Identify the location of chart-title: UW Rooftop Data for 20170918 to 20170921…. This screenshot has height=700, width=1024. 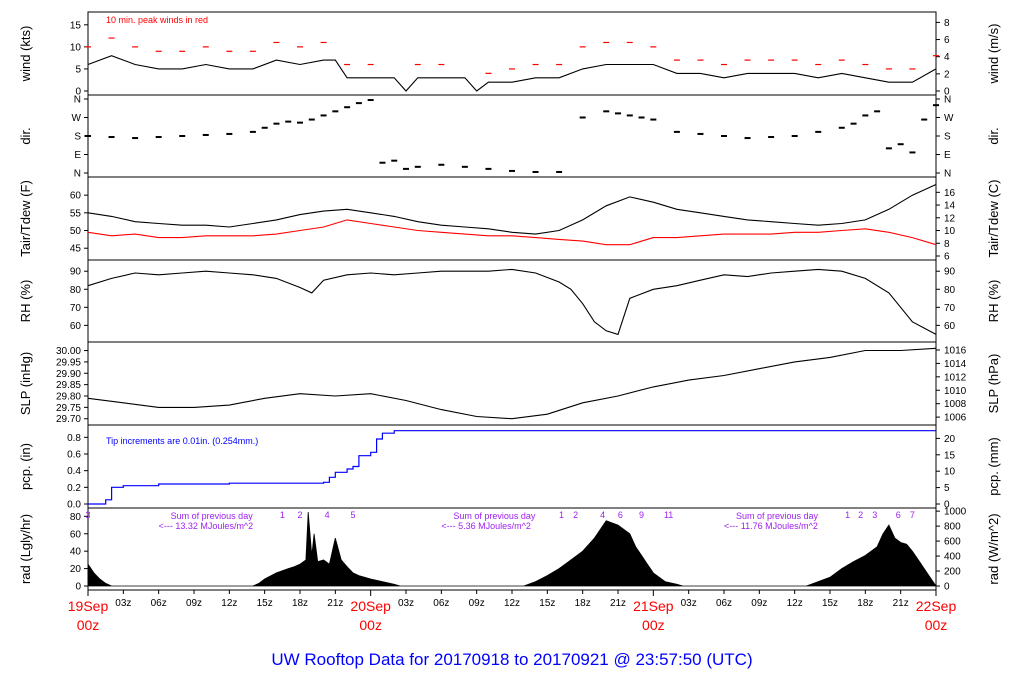
(511, 659).